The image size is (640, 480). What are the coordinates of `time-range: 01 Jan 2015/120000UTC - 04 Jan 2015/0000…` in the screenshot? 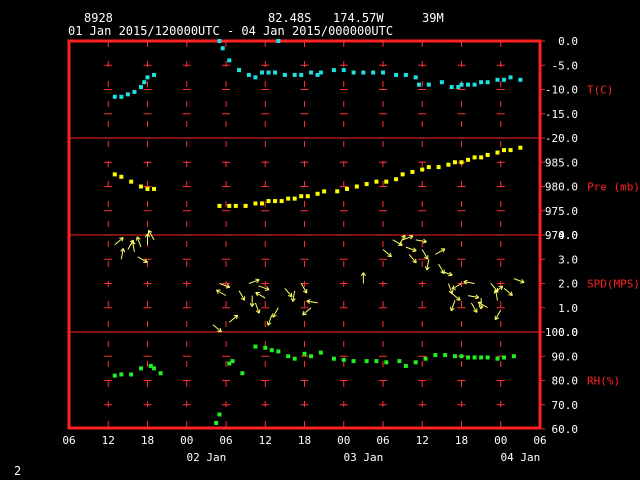 It's located at (231, 31).